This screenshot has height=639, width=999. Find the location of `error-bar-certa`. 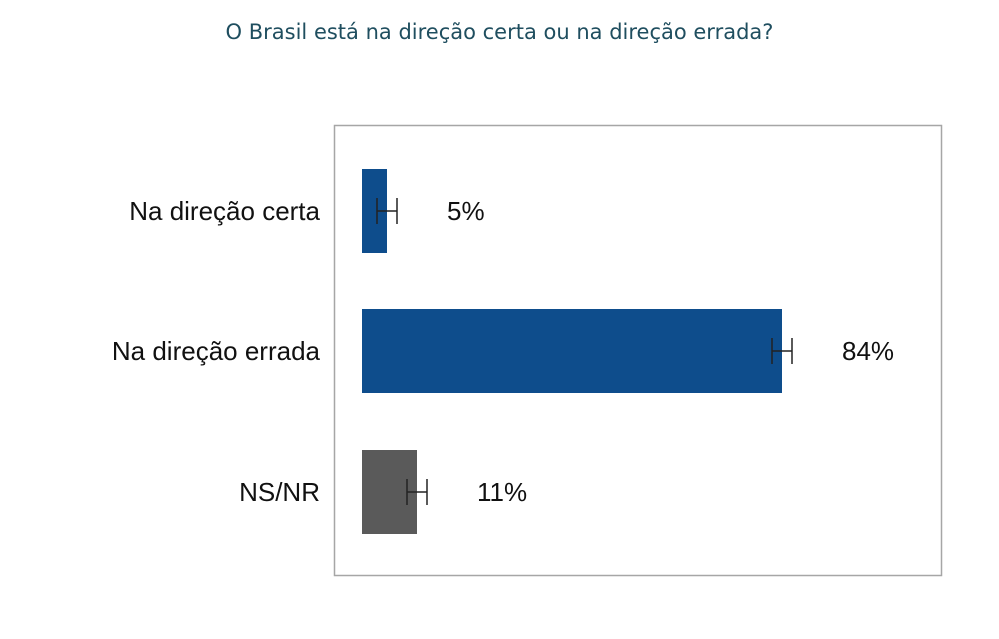

error-bar-certa is located at coordinates (387, 211).